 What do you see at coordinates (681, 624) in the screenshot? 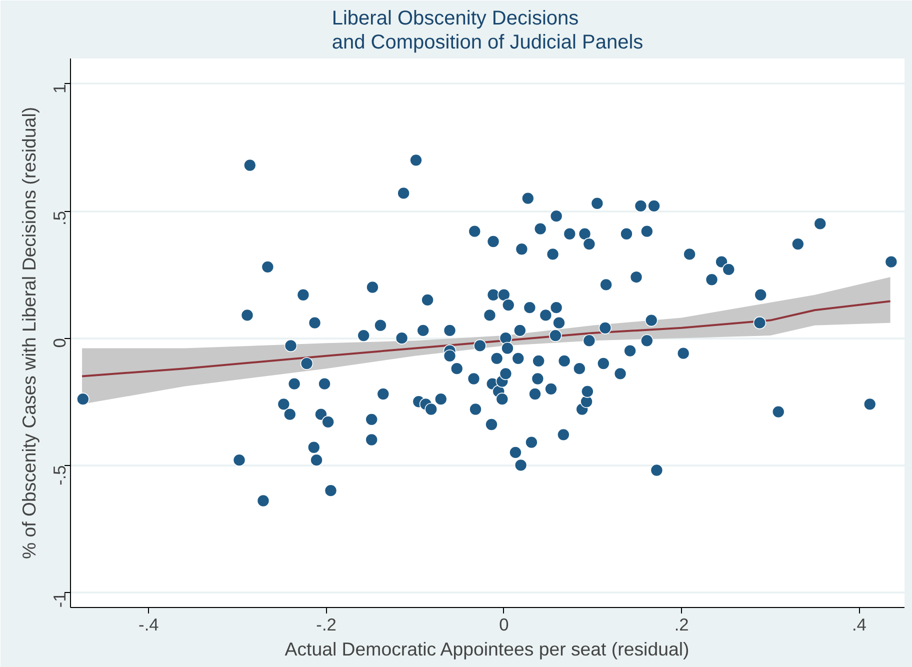
I see `x-tick-label: .2` at bounding box center [681, 624].